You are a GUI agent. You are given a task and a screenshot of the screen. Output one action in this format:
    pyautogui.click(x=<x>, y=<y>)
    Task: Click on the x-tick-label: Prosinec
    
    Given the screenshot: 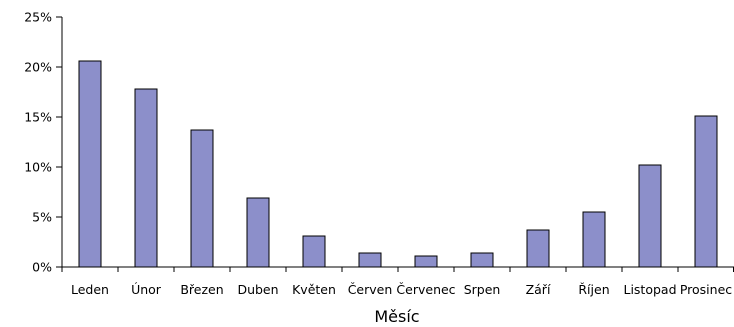 What is the action you would take?
    pyautogui.click(x=706, y=289)
    